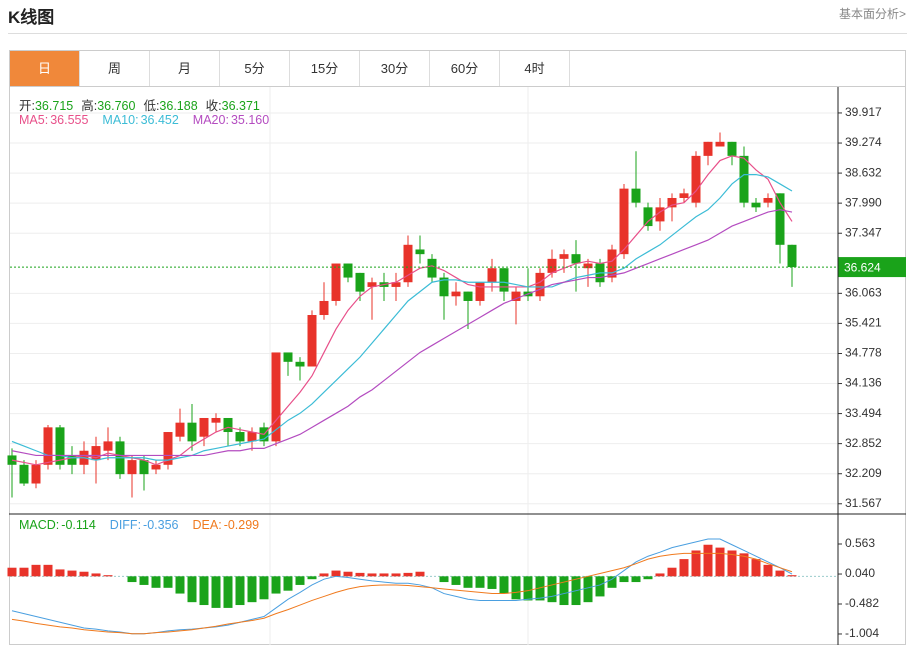 This screenshot has width=910, height=646. Describe the element at coordinates (178, 106) in the screenshot. I see `info-value: 36.188` at that location.